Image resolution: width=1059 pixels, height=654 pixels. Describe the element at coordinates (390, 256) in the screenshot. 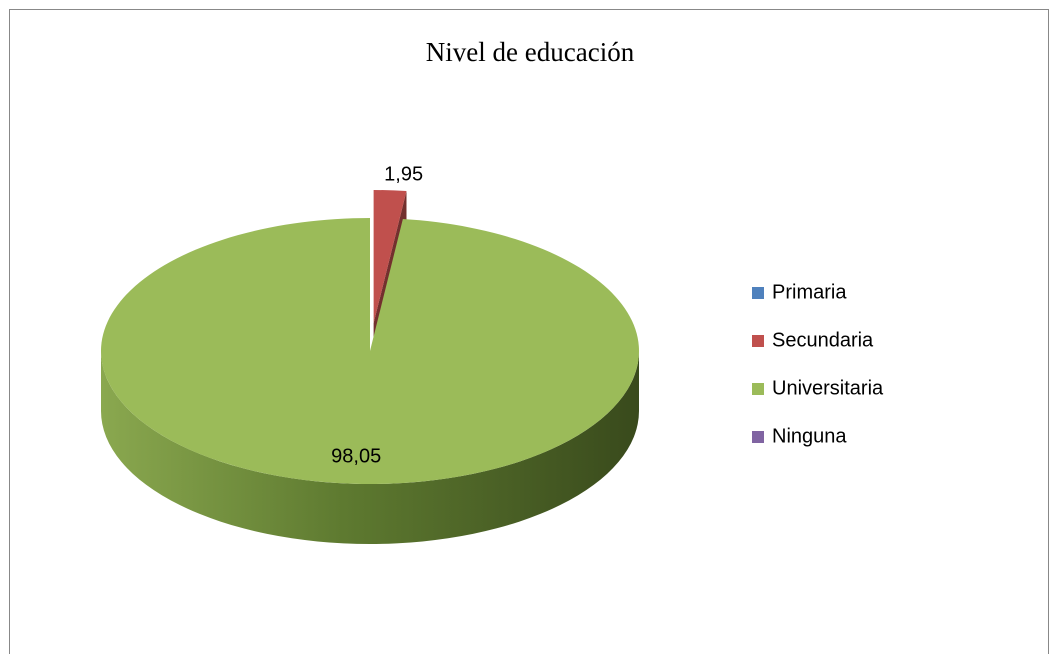

I see `slice` at that location.